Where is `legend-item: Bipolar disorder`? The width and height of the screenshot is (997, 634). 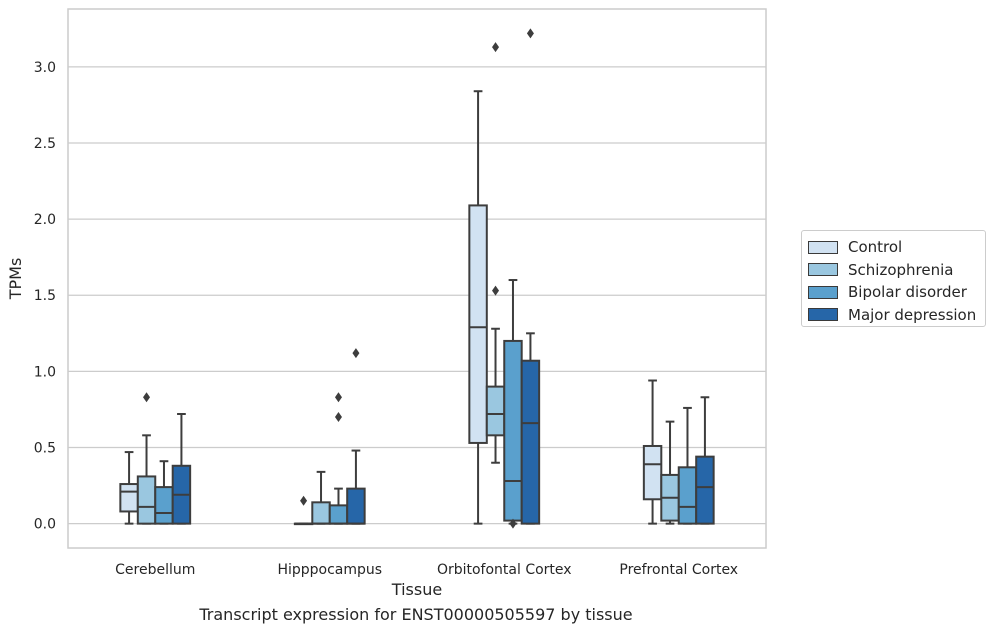
legend-item: Bipolar disorder is located at coordinates (893, 292).